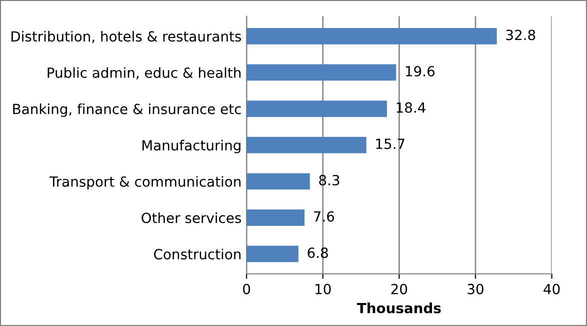 The image size is (587, 326). What do you see at coordinates (191, 147) in the screenshot?
I see `y-tick-label: Manufacturing` at bounding box center [191, 147].